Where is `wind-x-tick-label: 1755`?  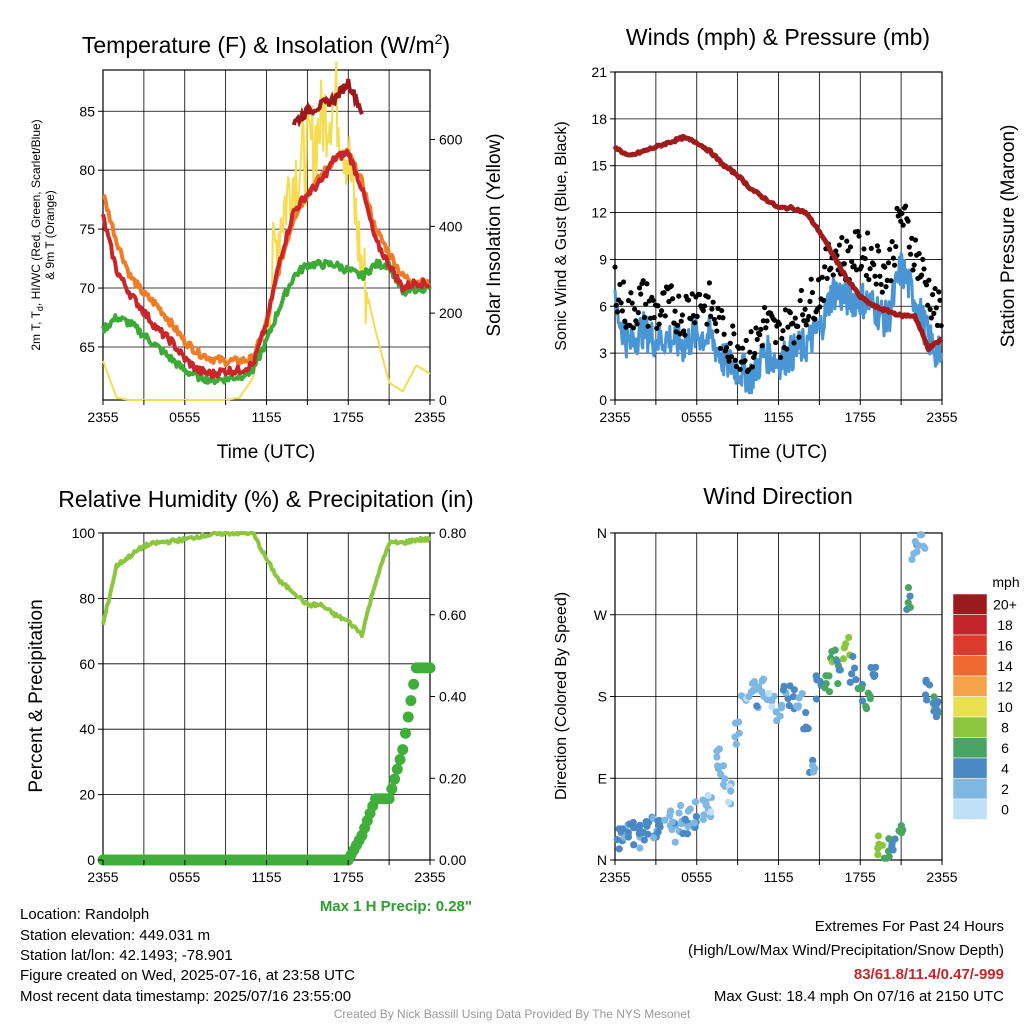
wind-x-tick-label: 1755 is located at coordinates (860, 417).